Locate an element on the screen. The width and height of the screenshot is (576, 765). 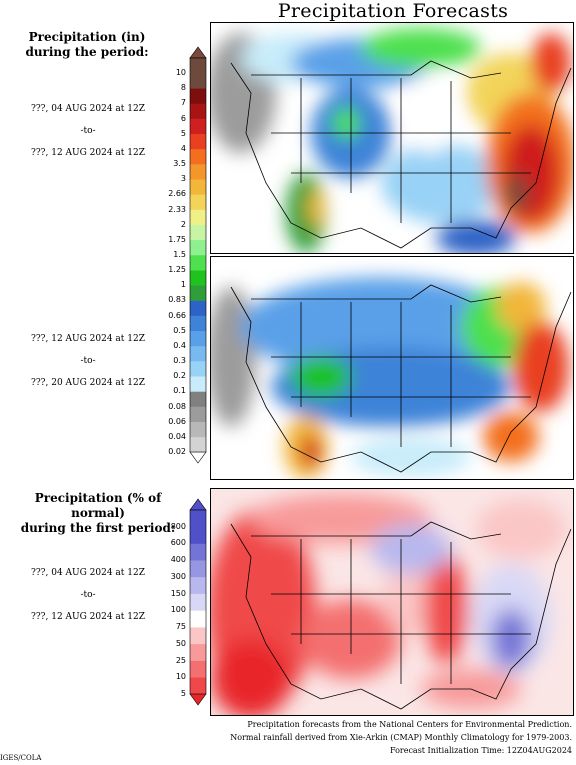
chart-title: Precipitation Forecasts is located at coordinates (393, 11).